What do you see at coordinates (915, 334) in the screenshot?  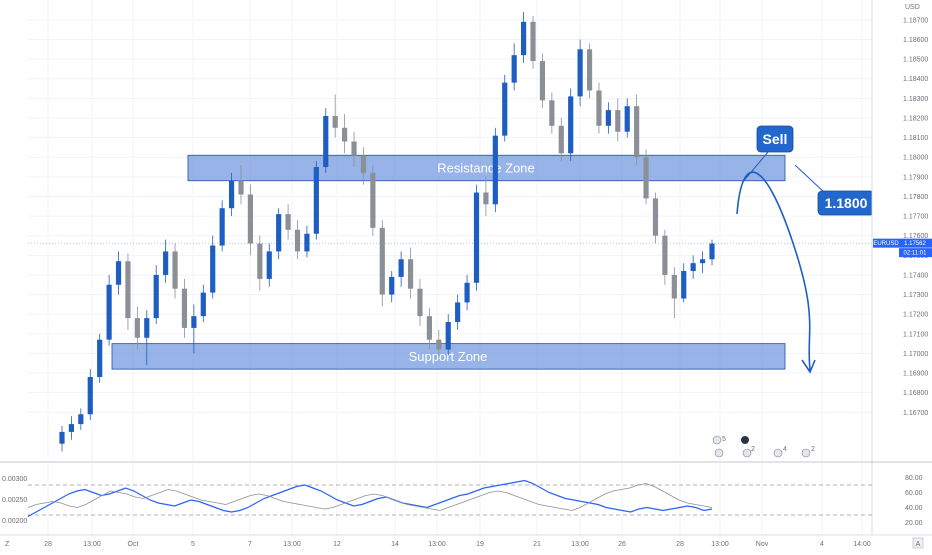 I see `price-tick-label: 1.17100` at bounding box center [915, 334].